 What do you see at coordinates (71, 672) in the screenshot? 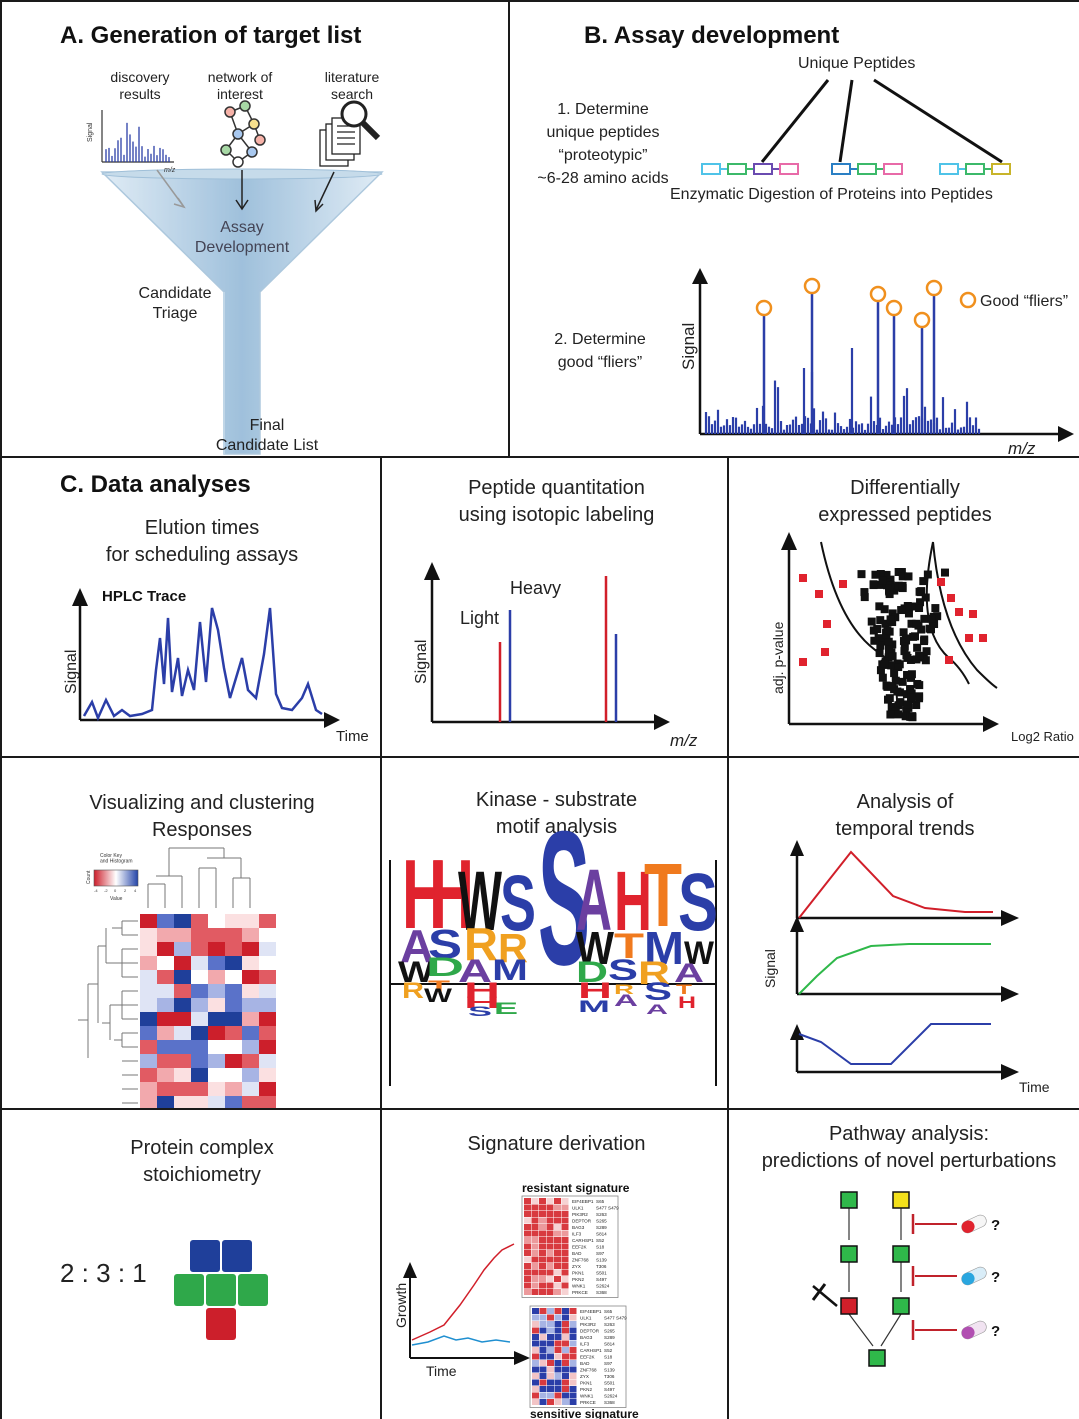
I see `hplc-y-label: Signal` at bounding box center [71, 672].